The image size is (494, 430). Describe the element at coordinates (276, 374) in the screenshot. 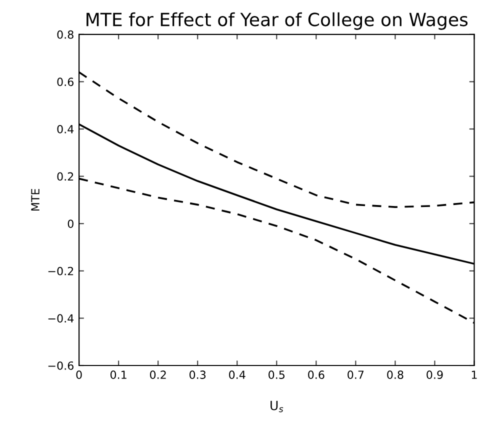

I see `x-tick-label: 0.5` at that location.